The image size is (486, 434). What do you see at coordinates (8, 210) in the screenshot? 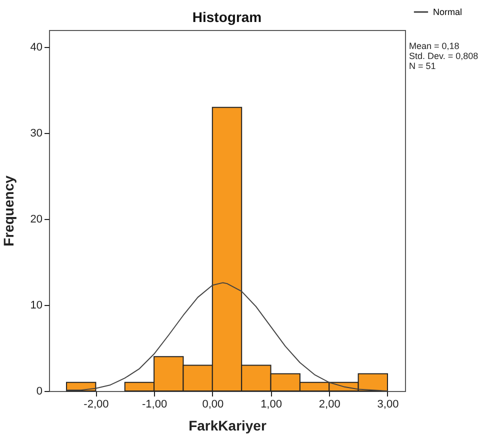
I see `y-axis-title: Frequency` at bounding box center [8, 210].